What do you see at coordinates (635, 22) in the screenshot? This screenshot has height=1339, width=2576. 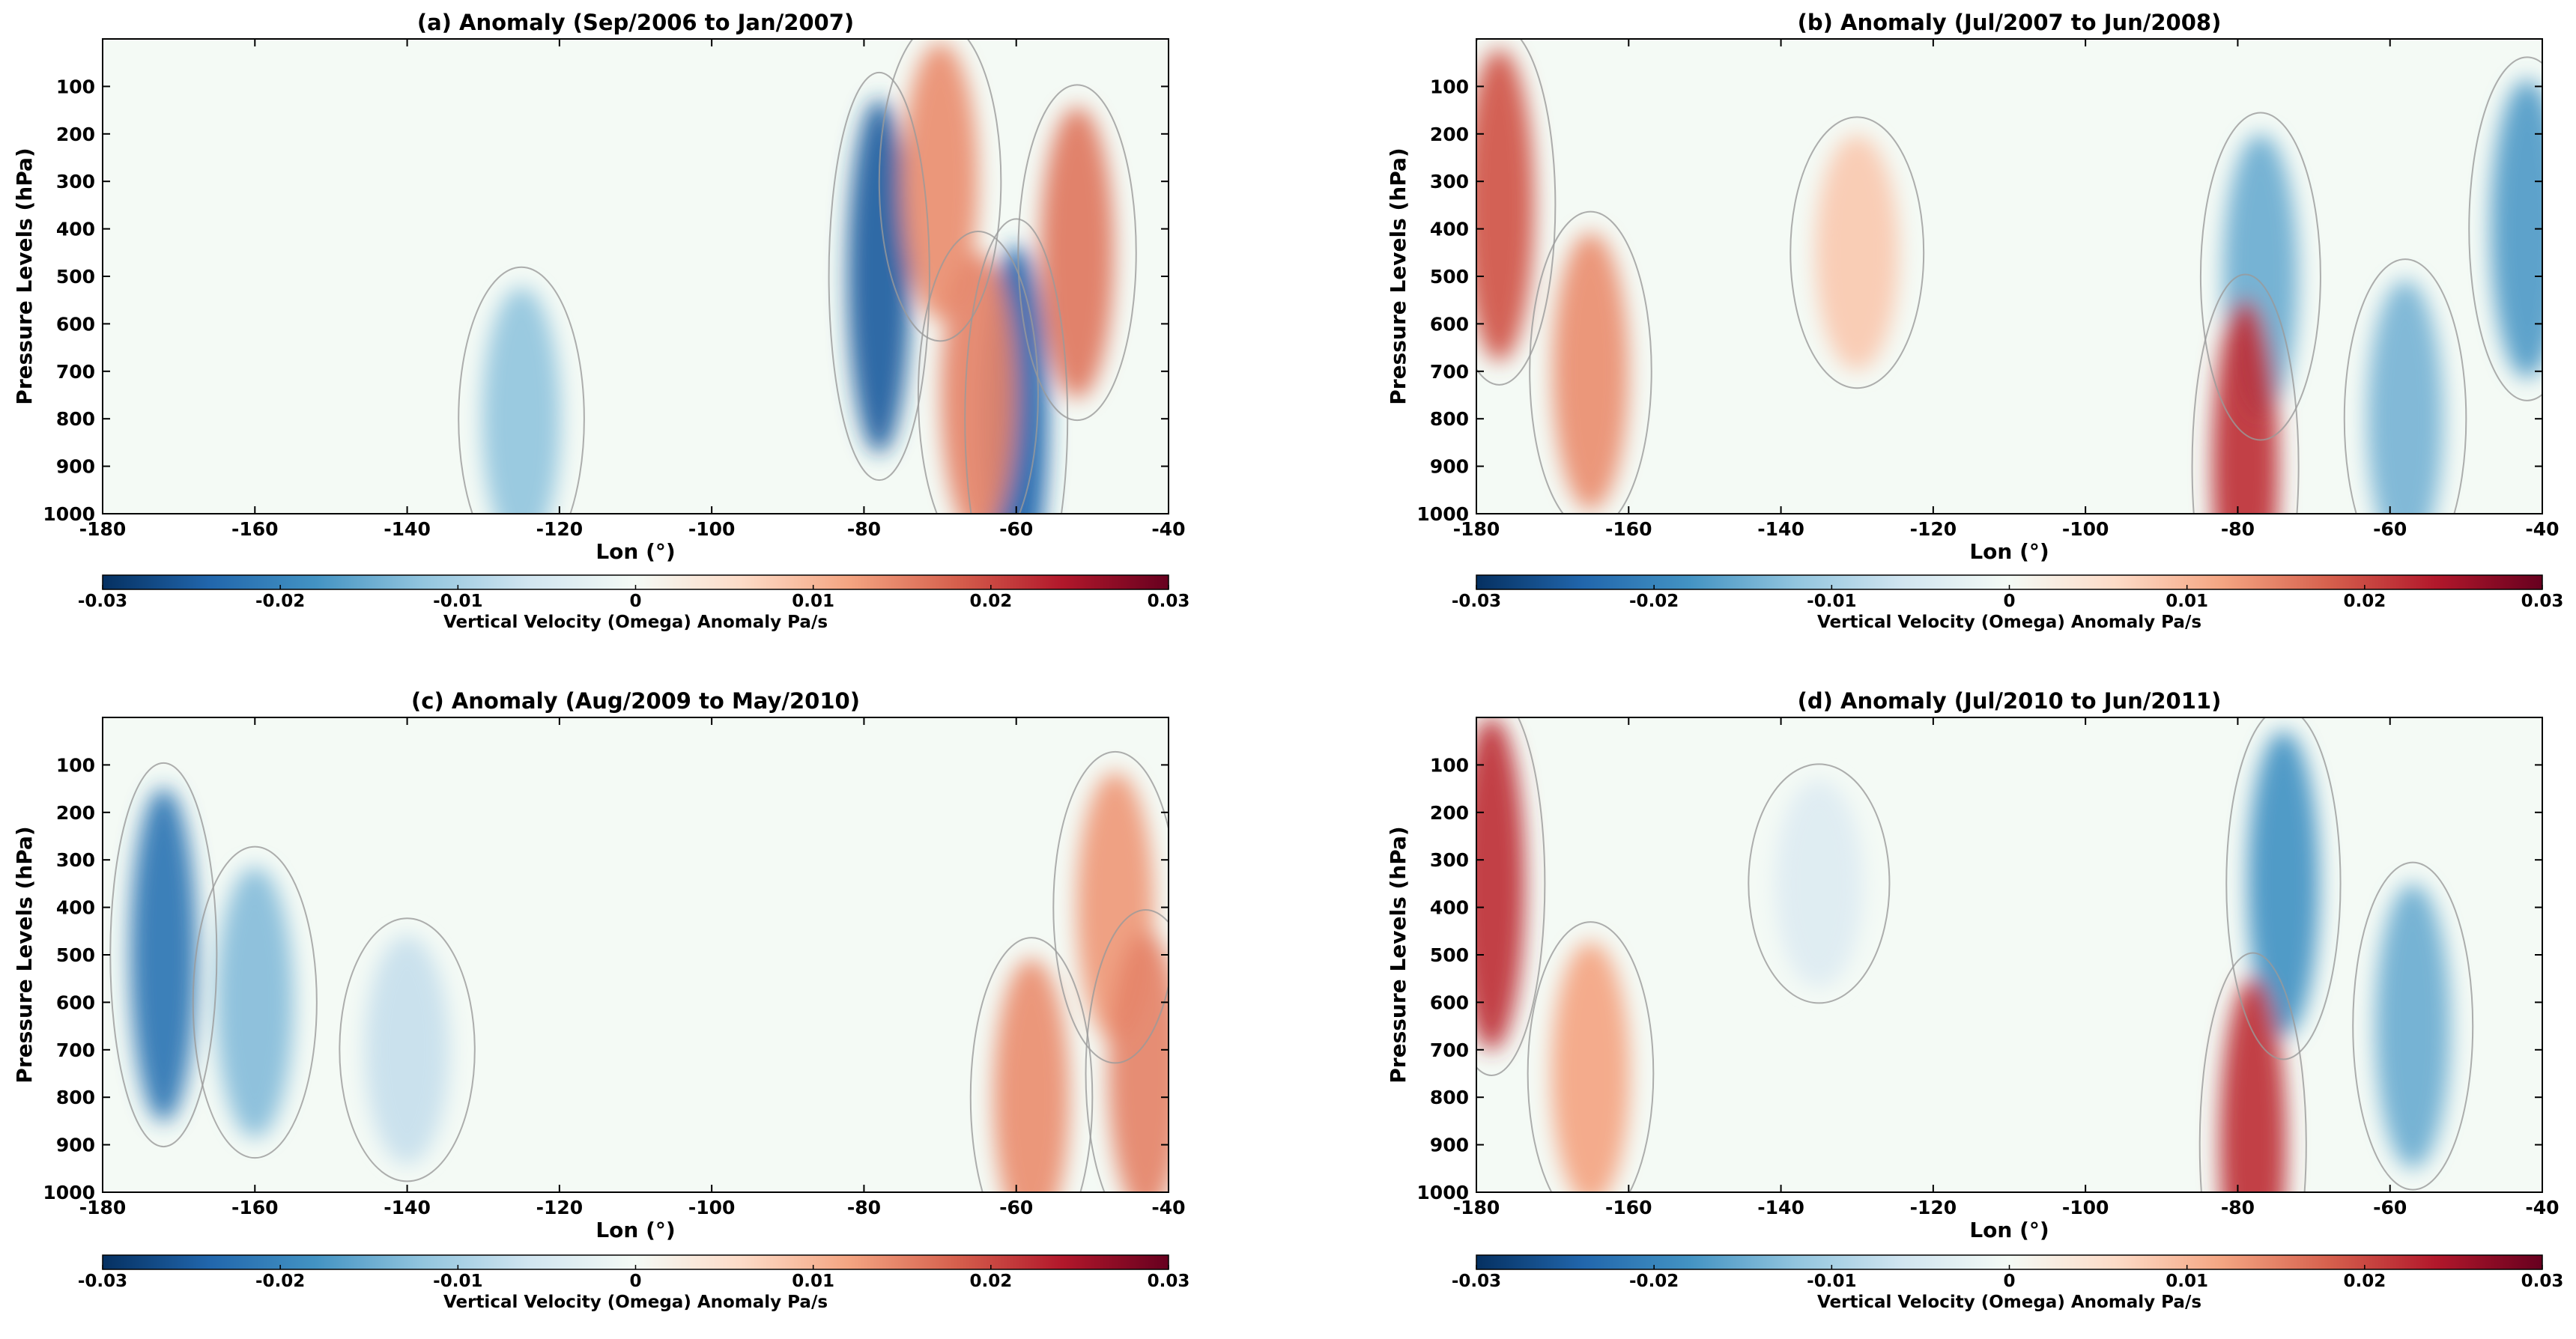 I see `panel-title: (a) Anomaly (Sep/2006 to Jan/2007)` at bounding box center [635, 22].